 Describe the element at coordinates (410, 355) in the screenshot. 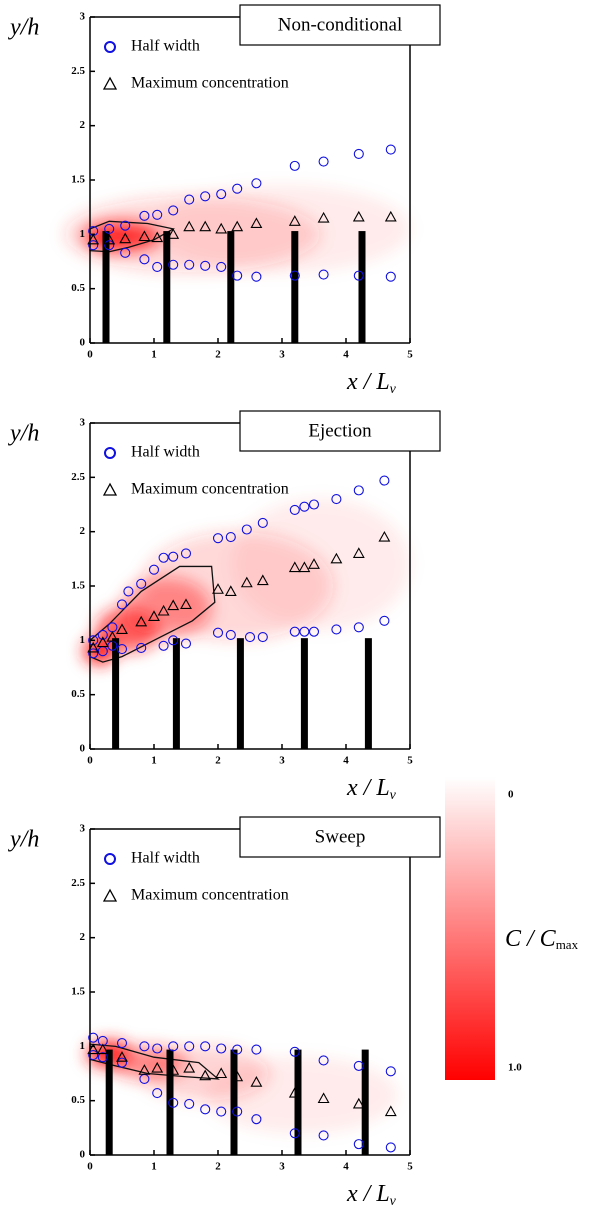

I see `x-tick-label: 5` at that location.